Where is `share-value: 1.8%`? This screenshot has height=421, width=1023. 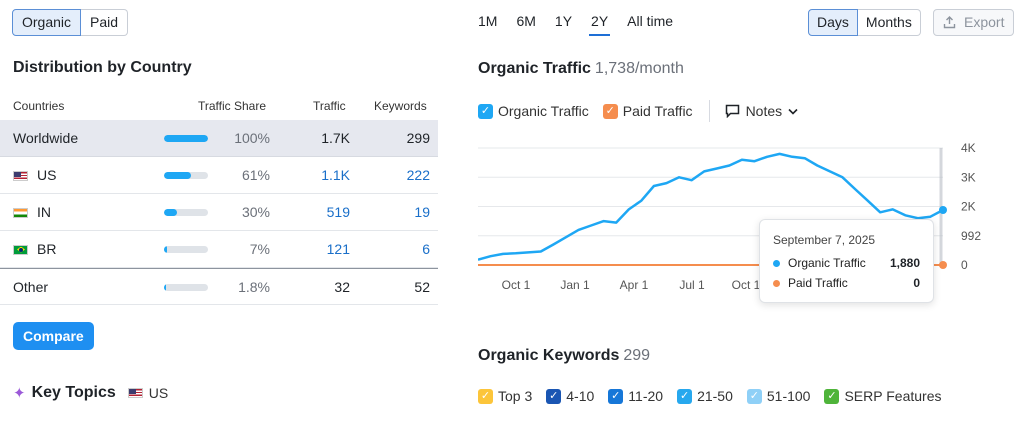
share-value: 1.8% is located at coordinates (254, 287).